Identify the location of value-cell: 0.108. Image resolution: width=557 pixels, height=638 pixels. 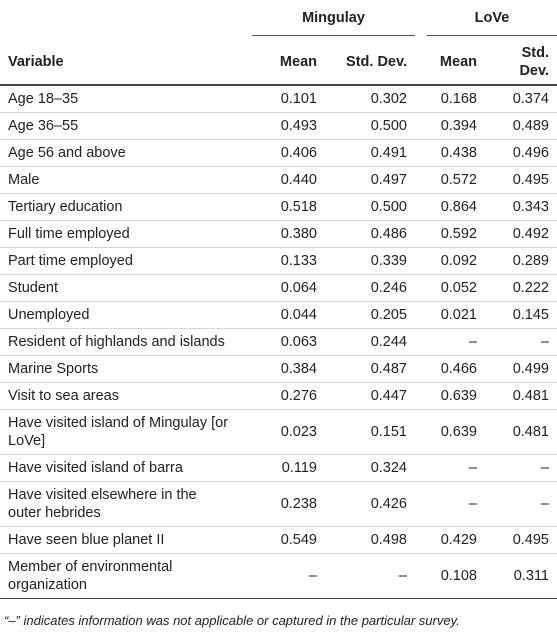
(450, 576).